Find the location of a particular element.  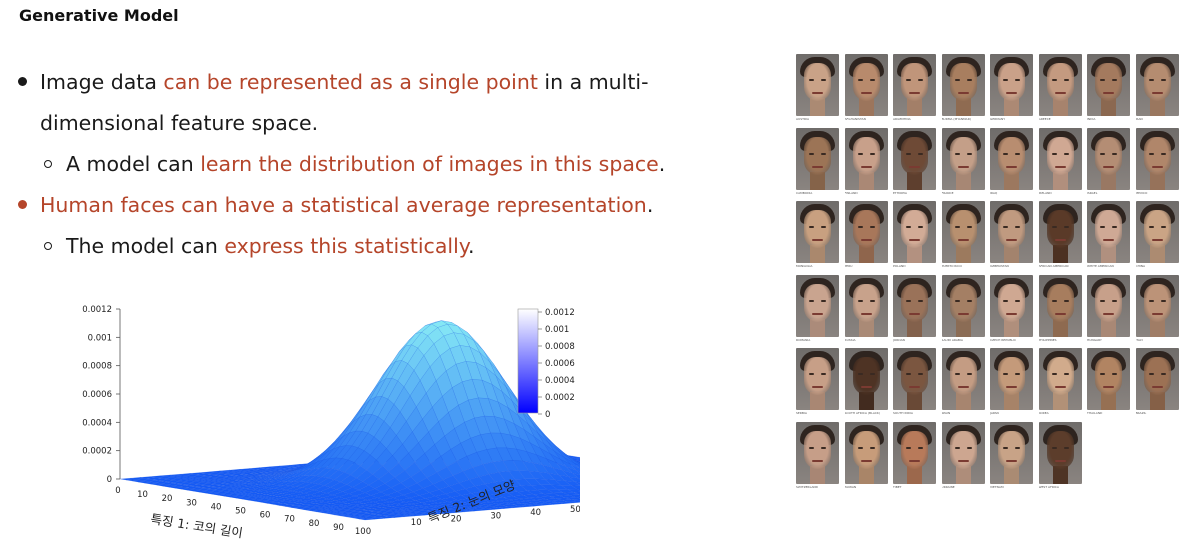

x-tick-label: 80 is located at coordinates (314, 524).